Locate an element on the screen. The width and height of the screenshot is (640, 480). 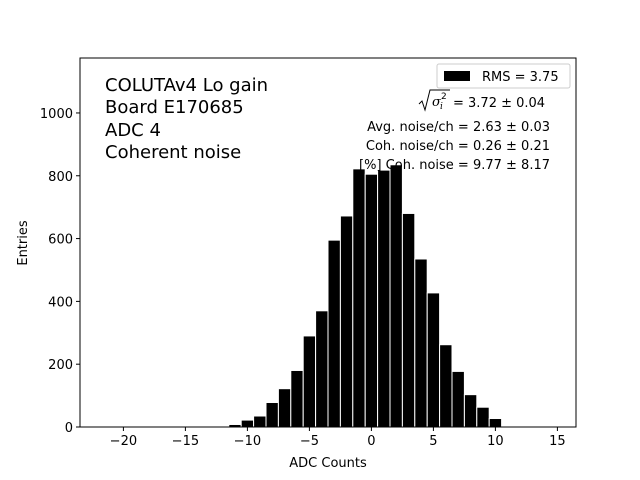
legend-box is located at coordinates (503, 76).